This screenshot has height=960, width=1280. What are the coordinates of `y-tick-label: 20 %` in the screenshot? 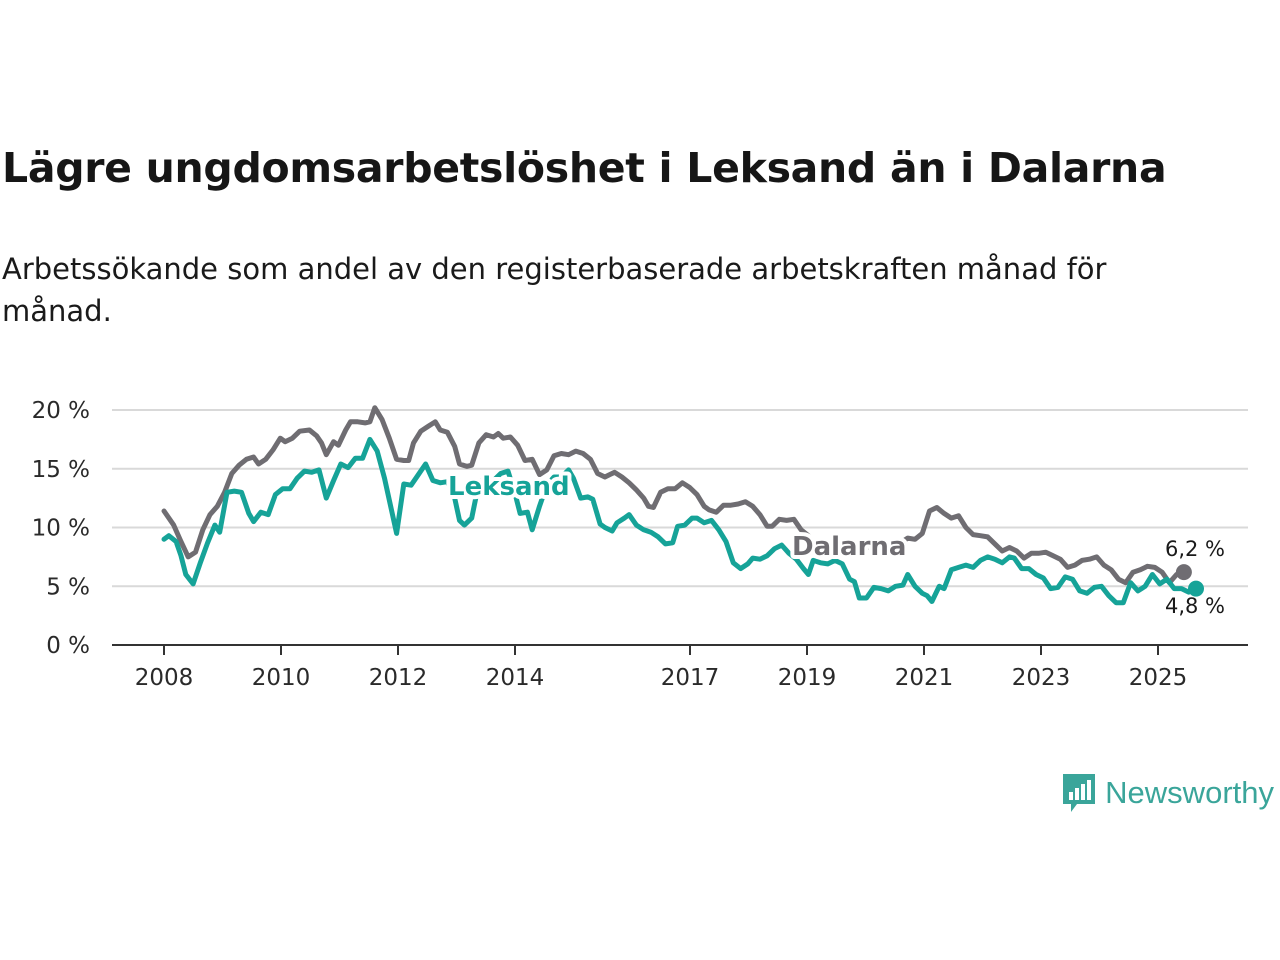 It's located at (61, 411).